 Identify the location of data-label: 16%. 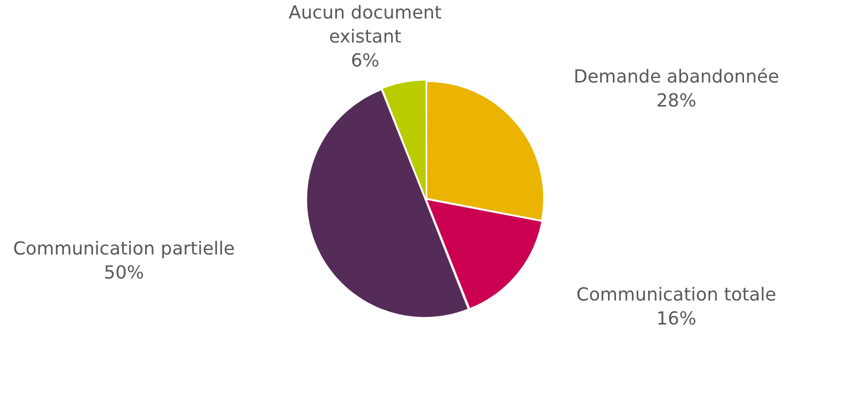
(676, 319).